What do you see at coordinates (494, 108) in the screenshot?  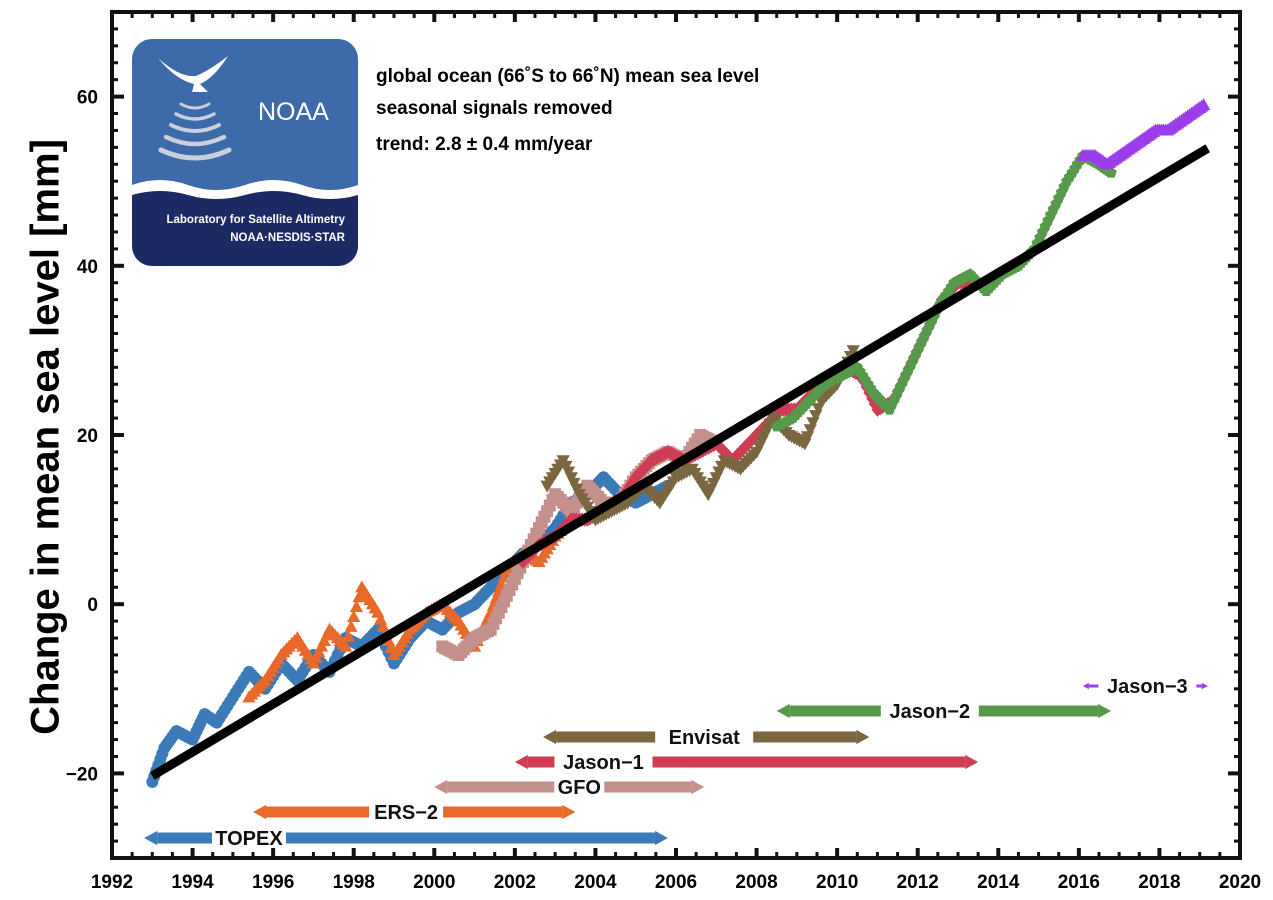 I see `annotation-seasonal: seasonal signals removed` at bounding box center [494, 108].